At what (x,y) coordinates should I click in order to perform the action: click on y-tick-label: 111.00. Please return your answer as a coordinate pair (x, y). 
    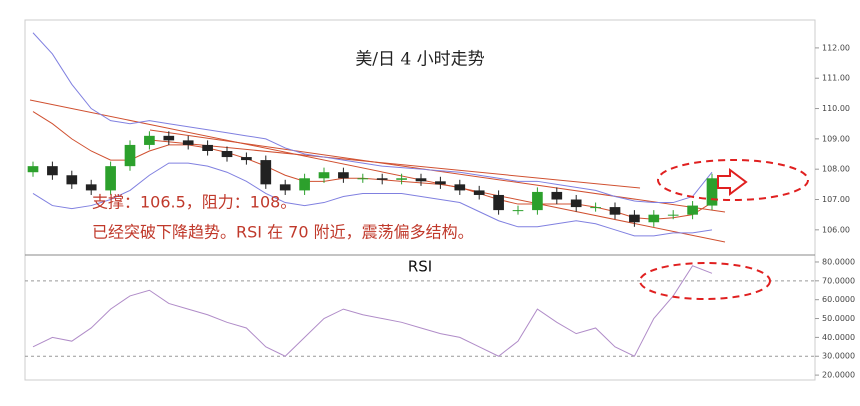
    Looking at the image, I should click on (836, 78).